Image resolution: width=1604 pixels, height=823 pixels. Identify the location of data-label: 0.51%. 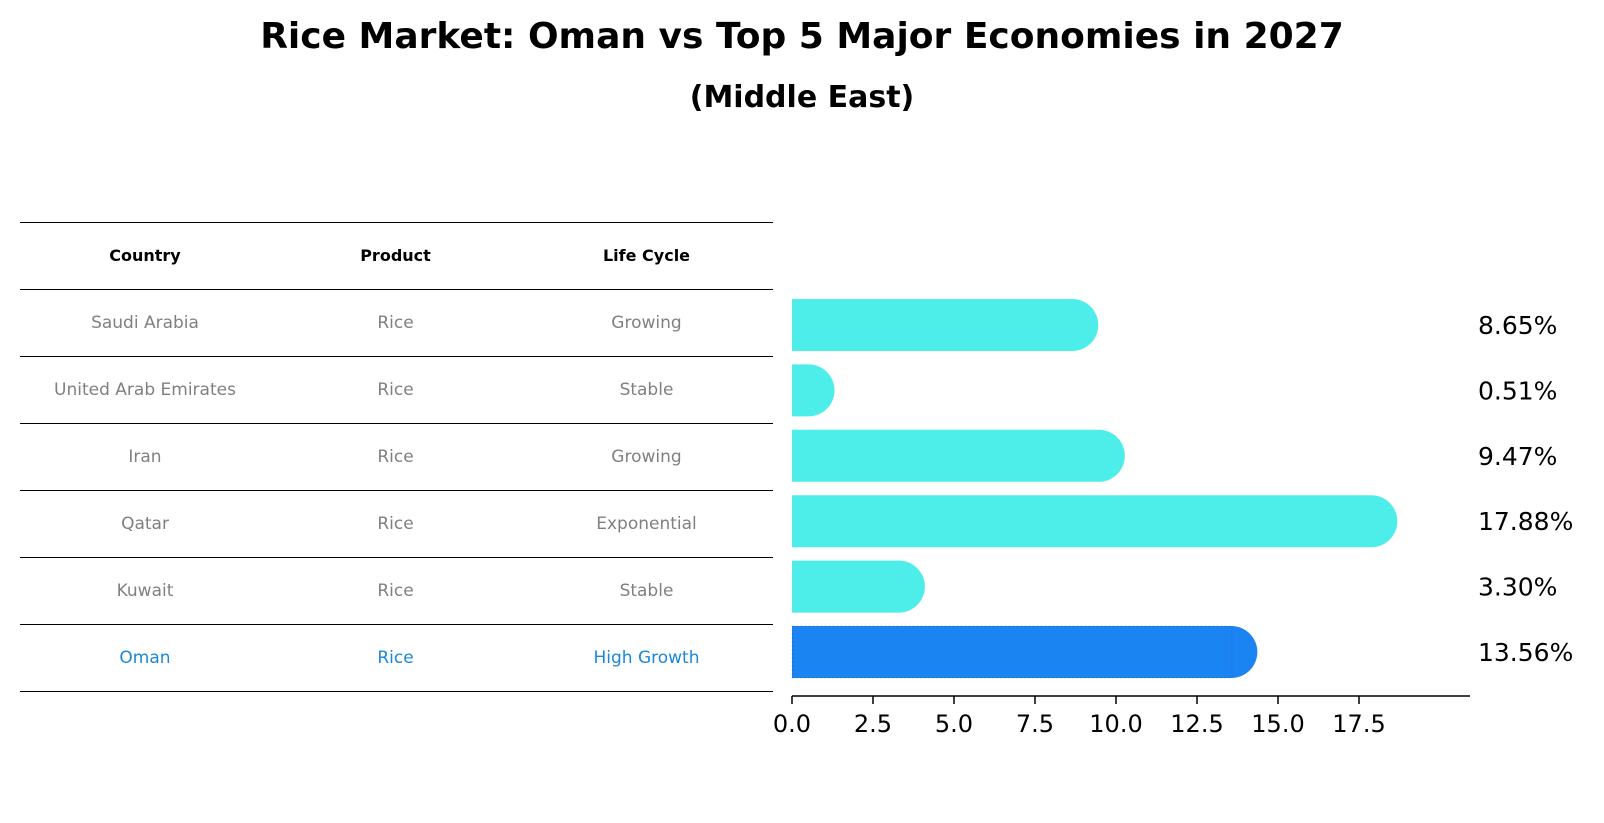
(1517, 390).